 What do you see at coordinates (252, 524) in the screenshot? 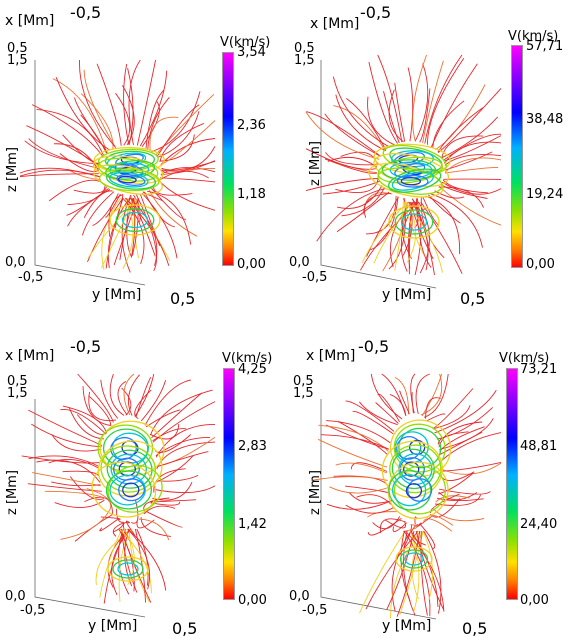
I see `colorbar-tick: 1,42` at bounding box center [252, 524].